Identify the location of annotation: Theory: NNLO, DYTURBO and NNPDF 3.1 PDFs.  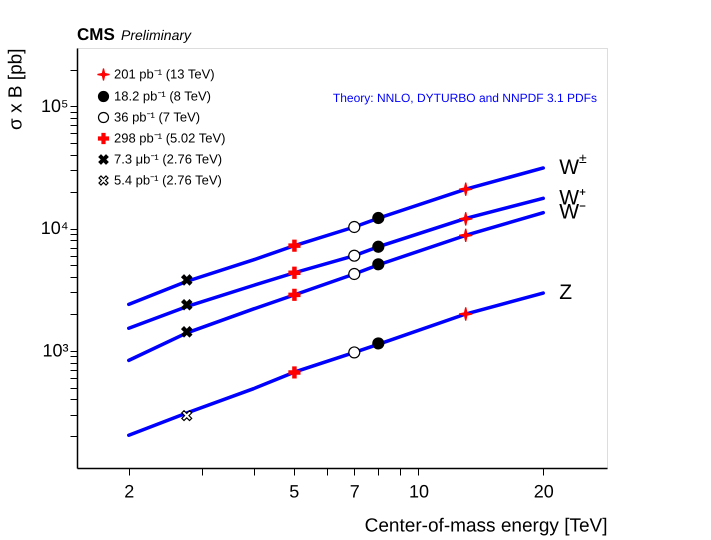
(464, 98).